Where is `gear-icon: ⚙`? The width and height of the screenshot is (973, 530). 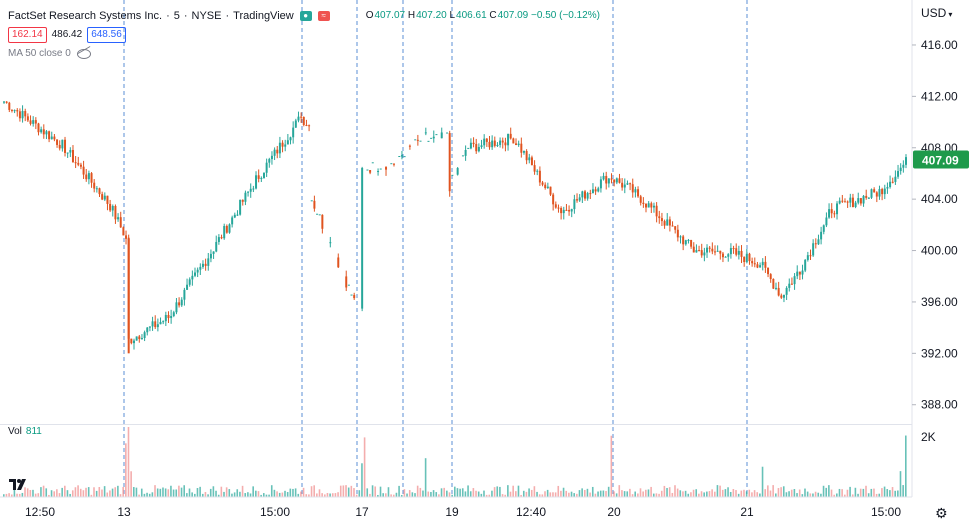 gear-icon: ⚙ is located at coordinates (941, 513).